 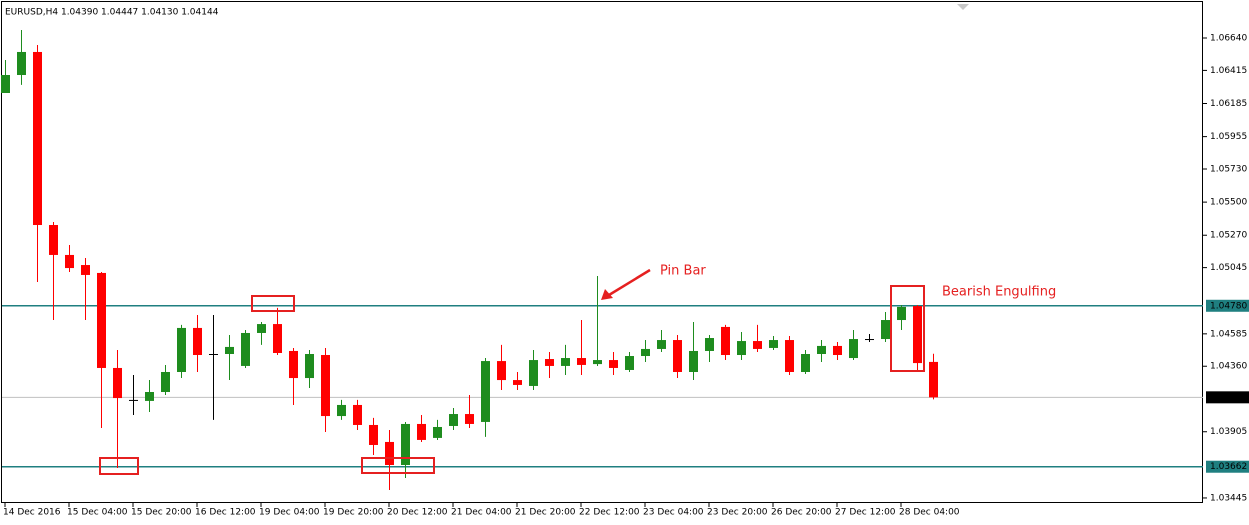 What do you see at coordinates (673, 513) in the screenshot?
I see `x-tick-label: 23 Dec 04:00` at bounding box center [673, 513].